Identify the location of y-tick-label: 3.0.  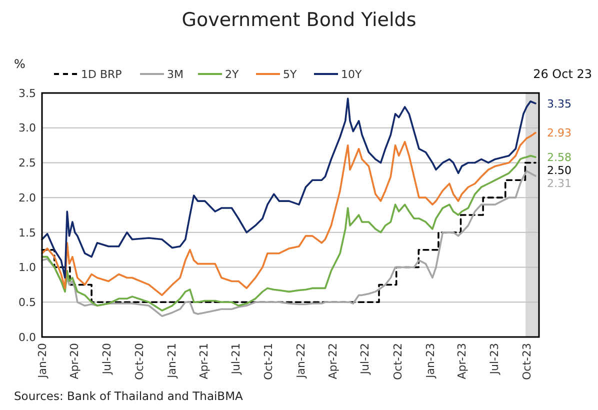
(27, 128).